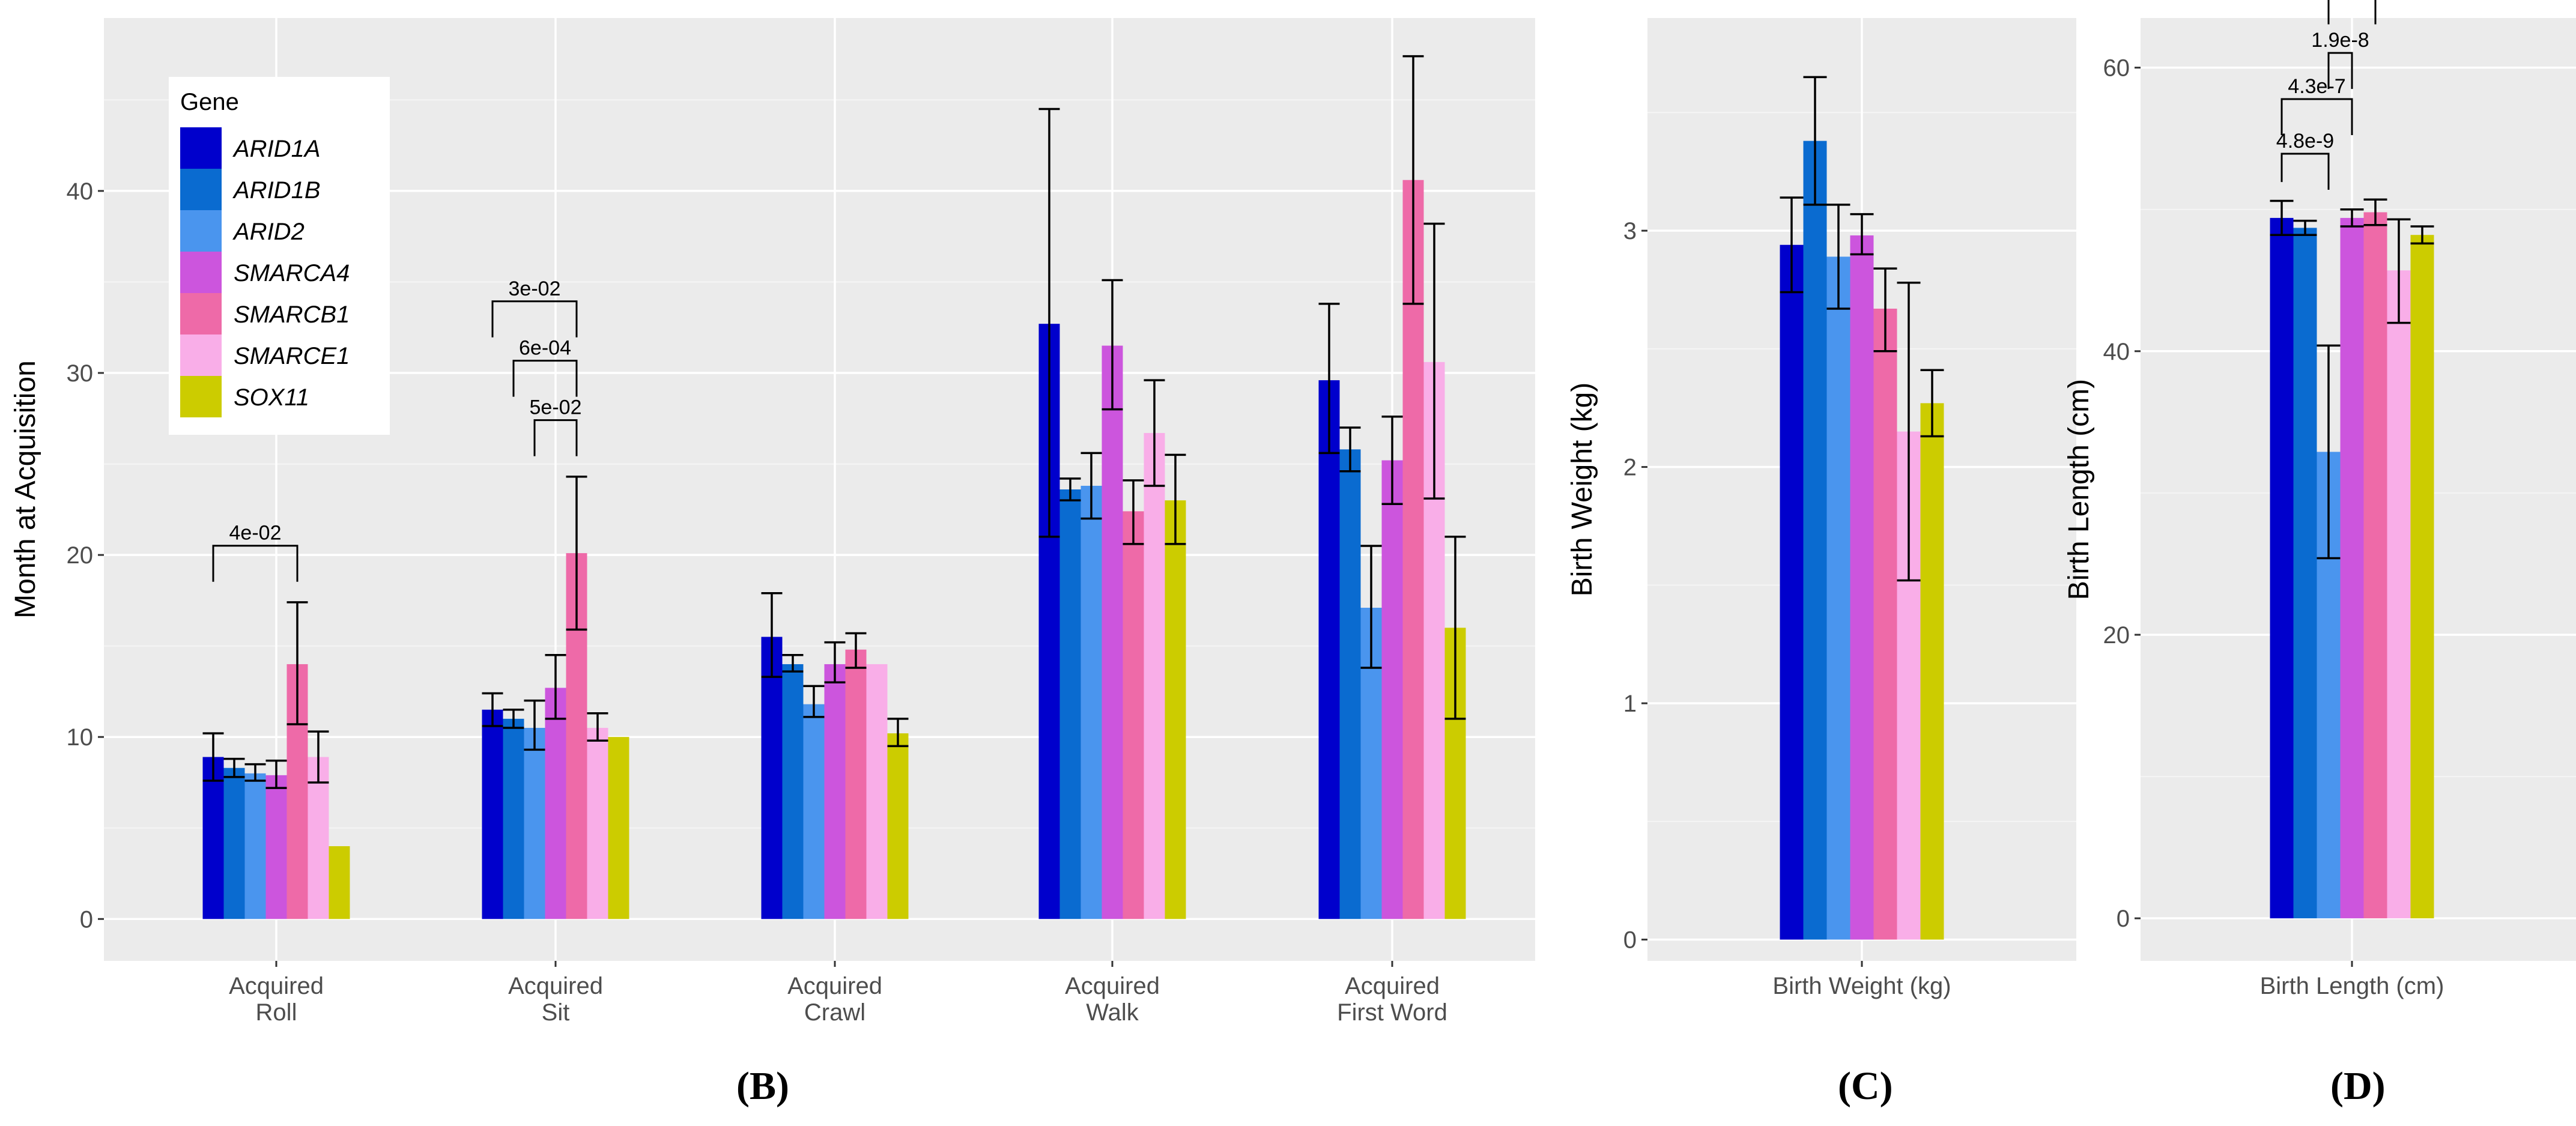  I want to click on y-tick-label: 3, so click(1630, 231).